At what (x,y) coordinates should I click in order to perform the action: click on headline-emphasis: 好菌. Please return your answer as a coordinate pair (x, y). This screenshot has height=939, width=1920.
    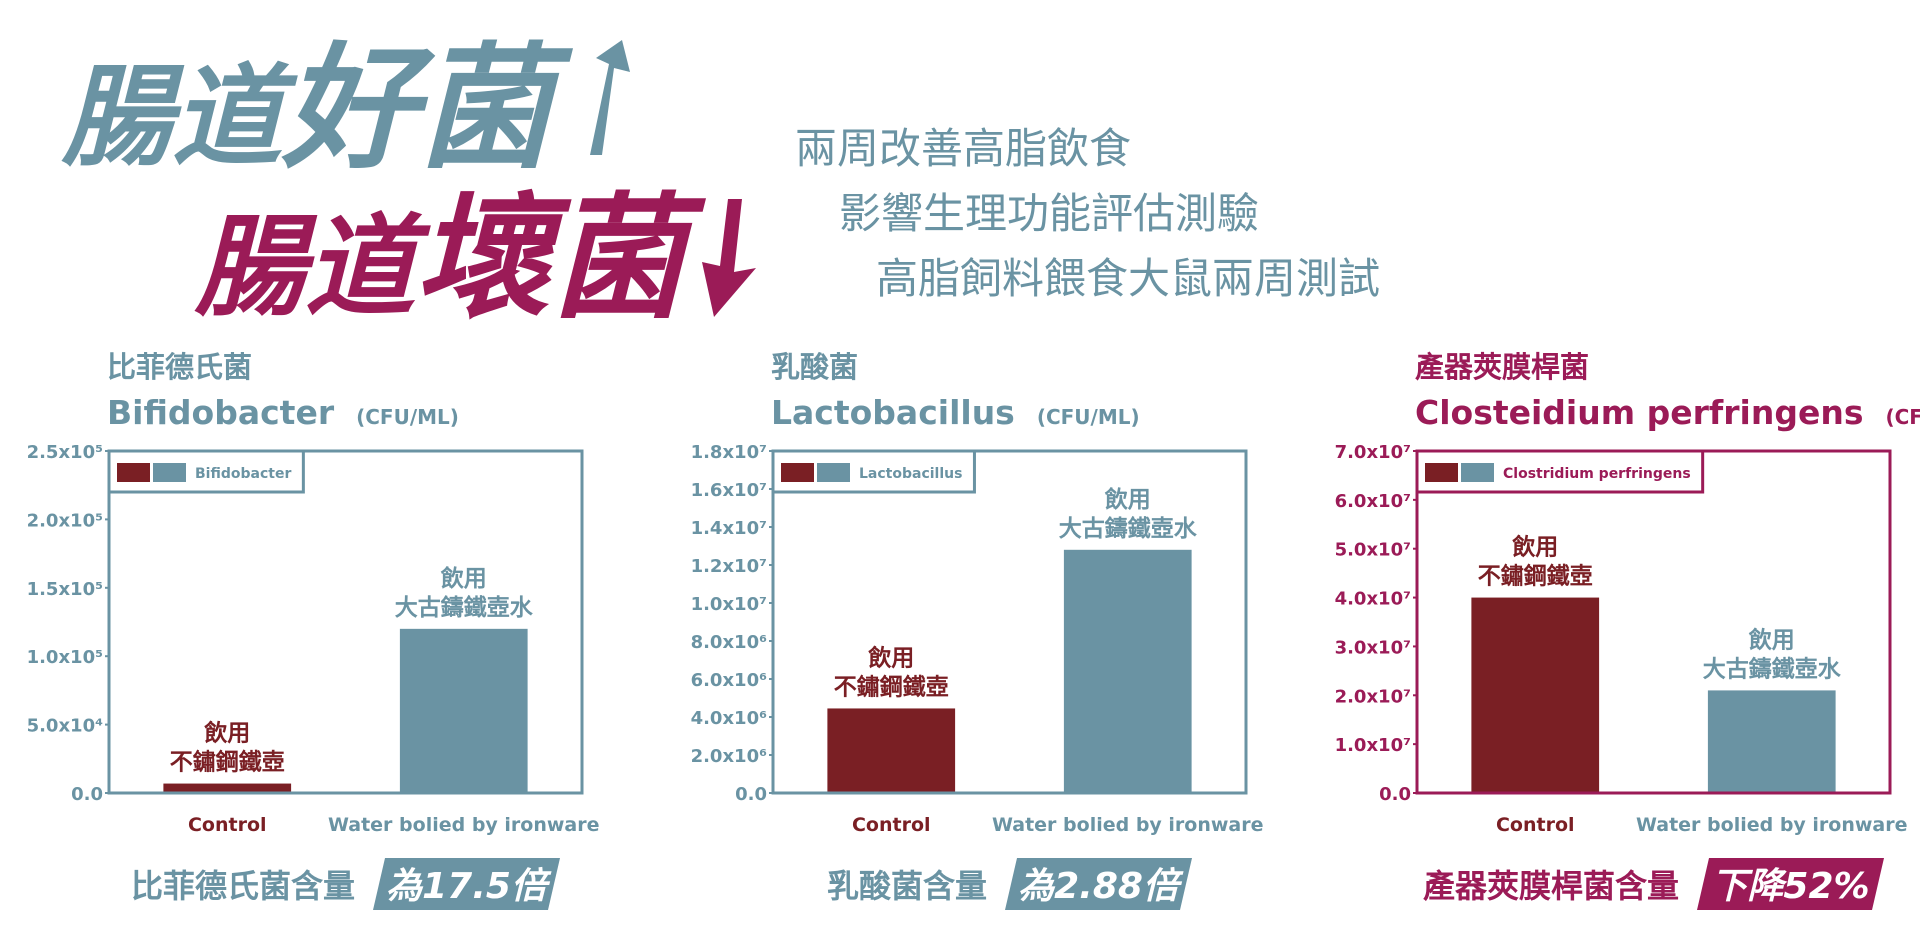
    Looking at the image, I should click on (427, 108).